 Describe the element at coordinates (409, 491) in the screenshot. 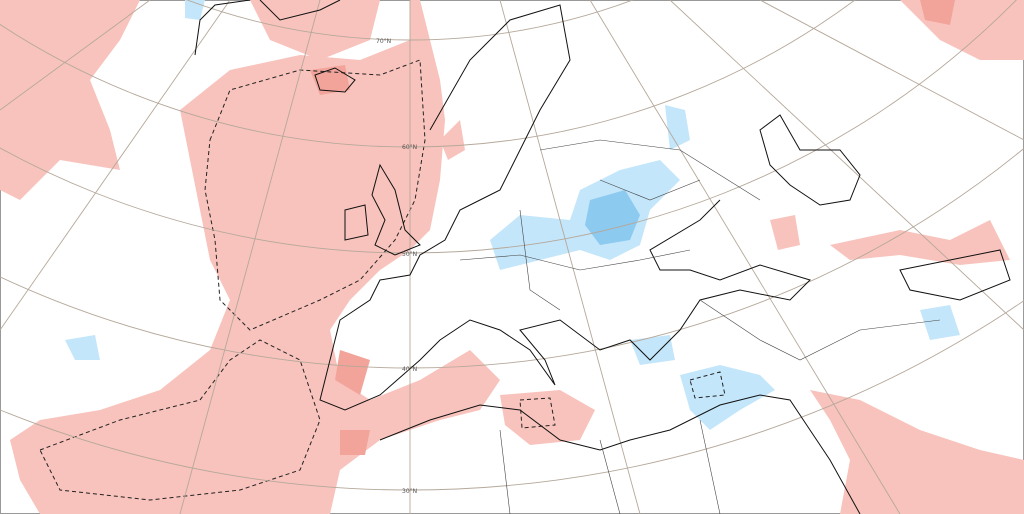

I see `latitude-label: 30°N` at that location.